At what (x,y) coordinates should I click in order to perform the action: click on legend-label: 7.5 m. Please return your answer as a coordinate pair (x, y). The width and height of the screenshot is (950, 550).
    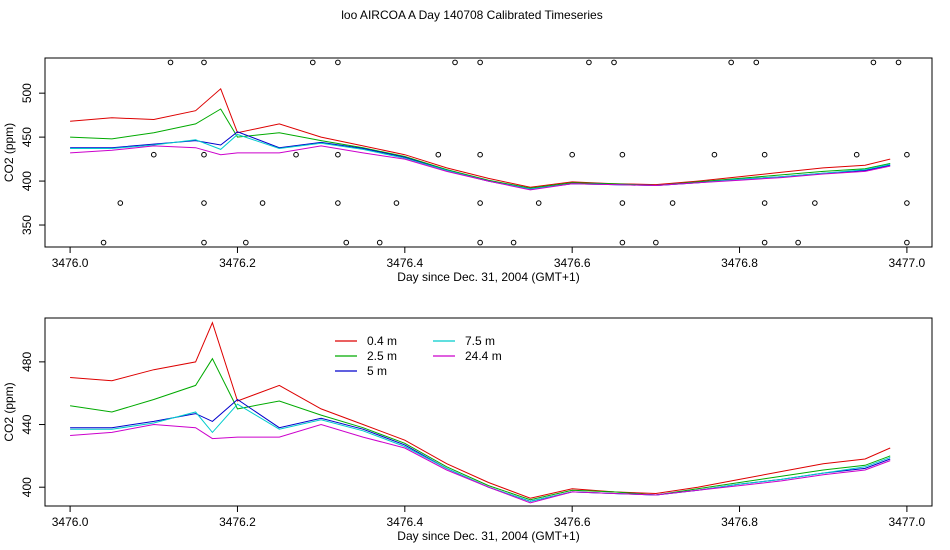
    Looking at the image, I should click on (480, 341).